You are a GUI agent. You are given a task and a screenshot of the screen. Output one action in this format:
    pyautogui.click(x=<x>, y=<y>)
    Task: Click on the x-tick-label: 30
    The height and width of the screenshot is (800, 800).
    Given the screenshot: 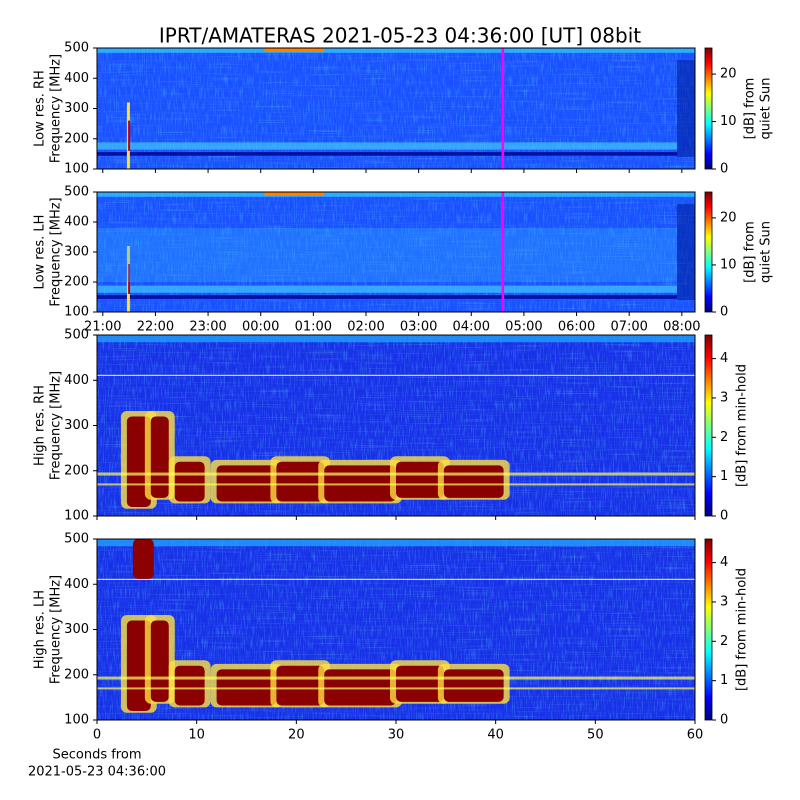 What is the action you would take?
    pyautogui.click(x=396, y=735)
    